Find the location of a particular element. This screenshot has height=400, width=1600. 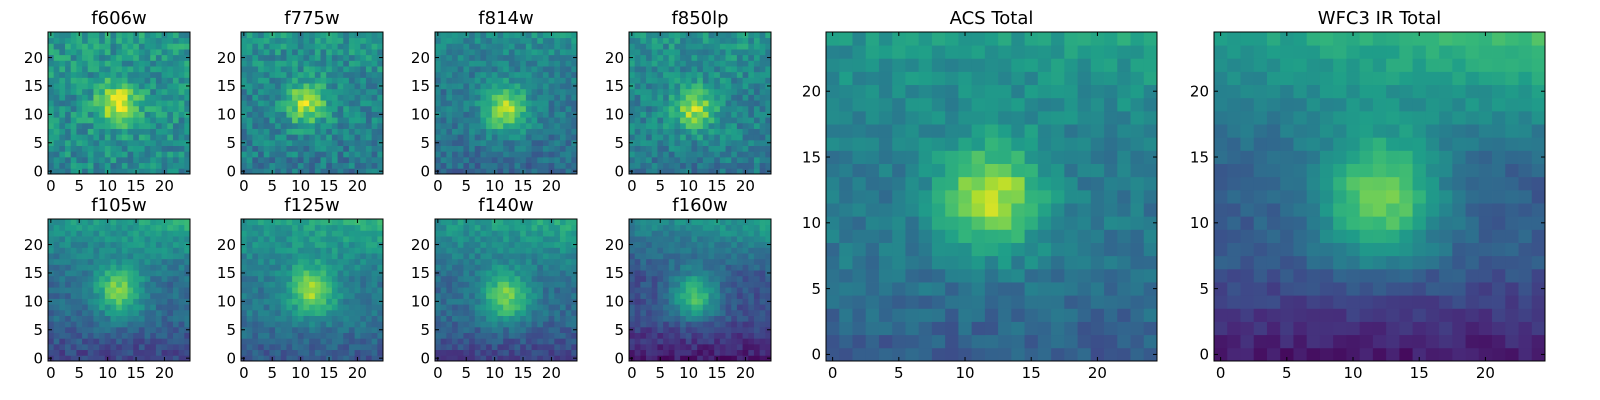

panel-title: f814w is located at coordinates (505, 18).